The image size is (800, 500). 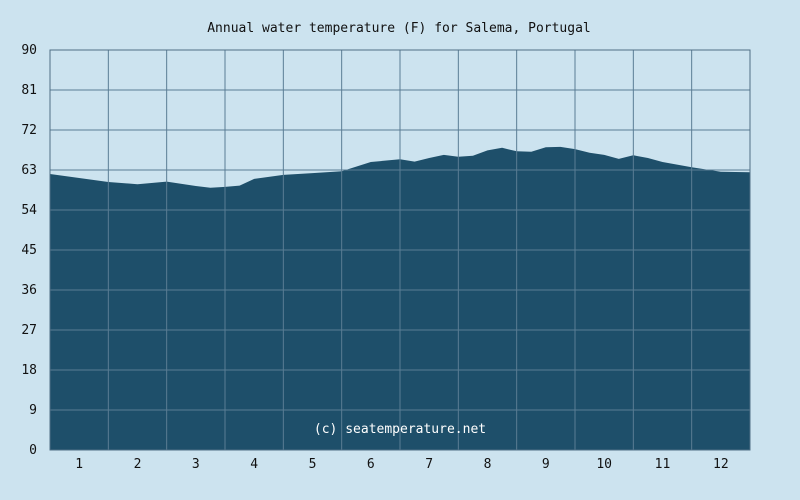 I want to click on x-tick-label: 3, so click(x=196, y=464).